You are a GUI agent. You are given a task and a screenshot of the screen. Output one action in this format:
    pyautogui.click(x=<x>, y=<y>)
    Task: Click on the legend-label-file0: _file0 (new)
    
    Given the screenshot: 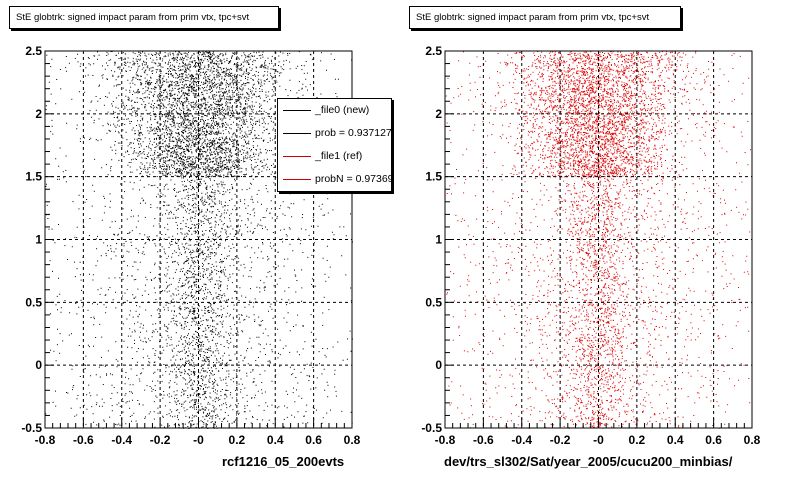 What is the action you would take?
    pyautogui.click(x=342, y=110)
    